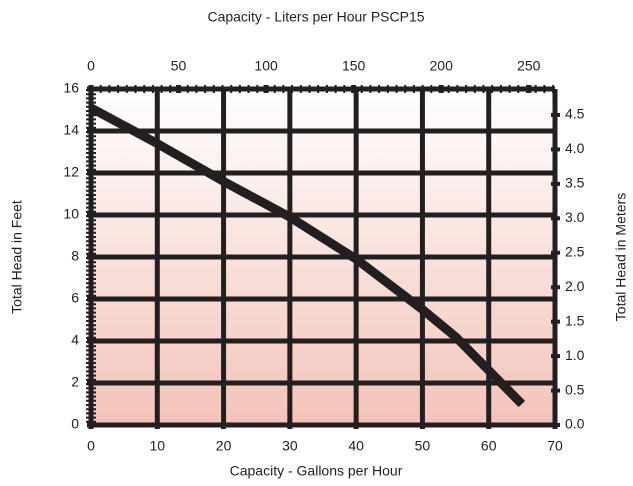 This screenshot has width=633, height=486. Describe the element at coordinates (266, 66) in the screenshot. I see `x2-tick-label: 100` at that location.